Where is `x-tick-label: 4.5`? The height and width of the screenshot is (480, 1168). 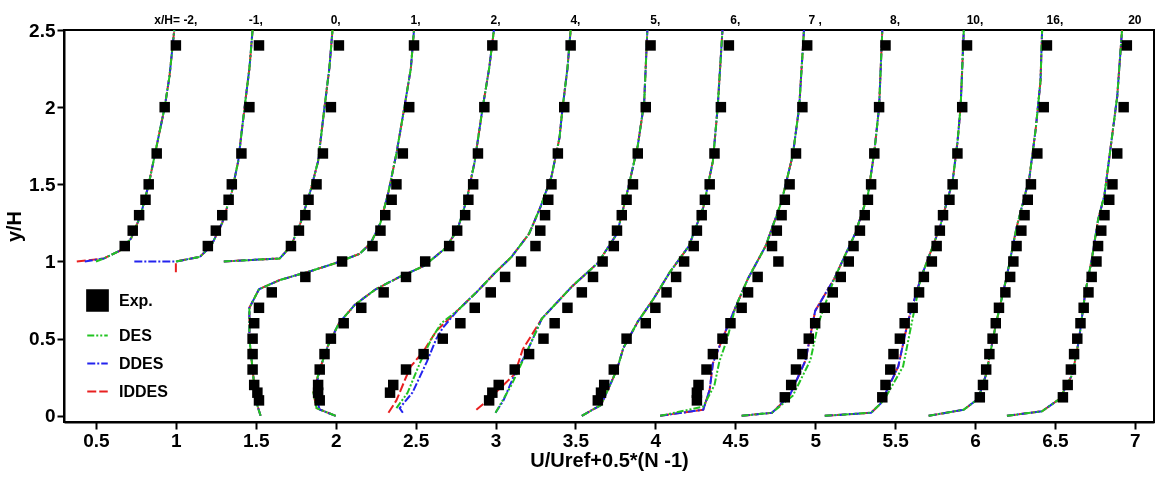
x-tick-label: 4.5 is located at coordinates (736, 440).